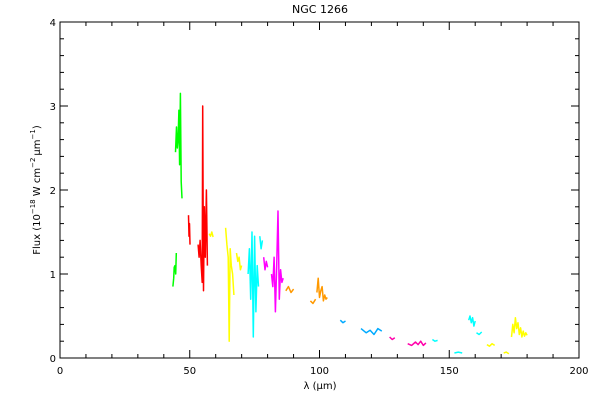  I want to click on x-axis-label: λ (μm), so click(319, 386).